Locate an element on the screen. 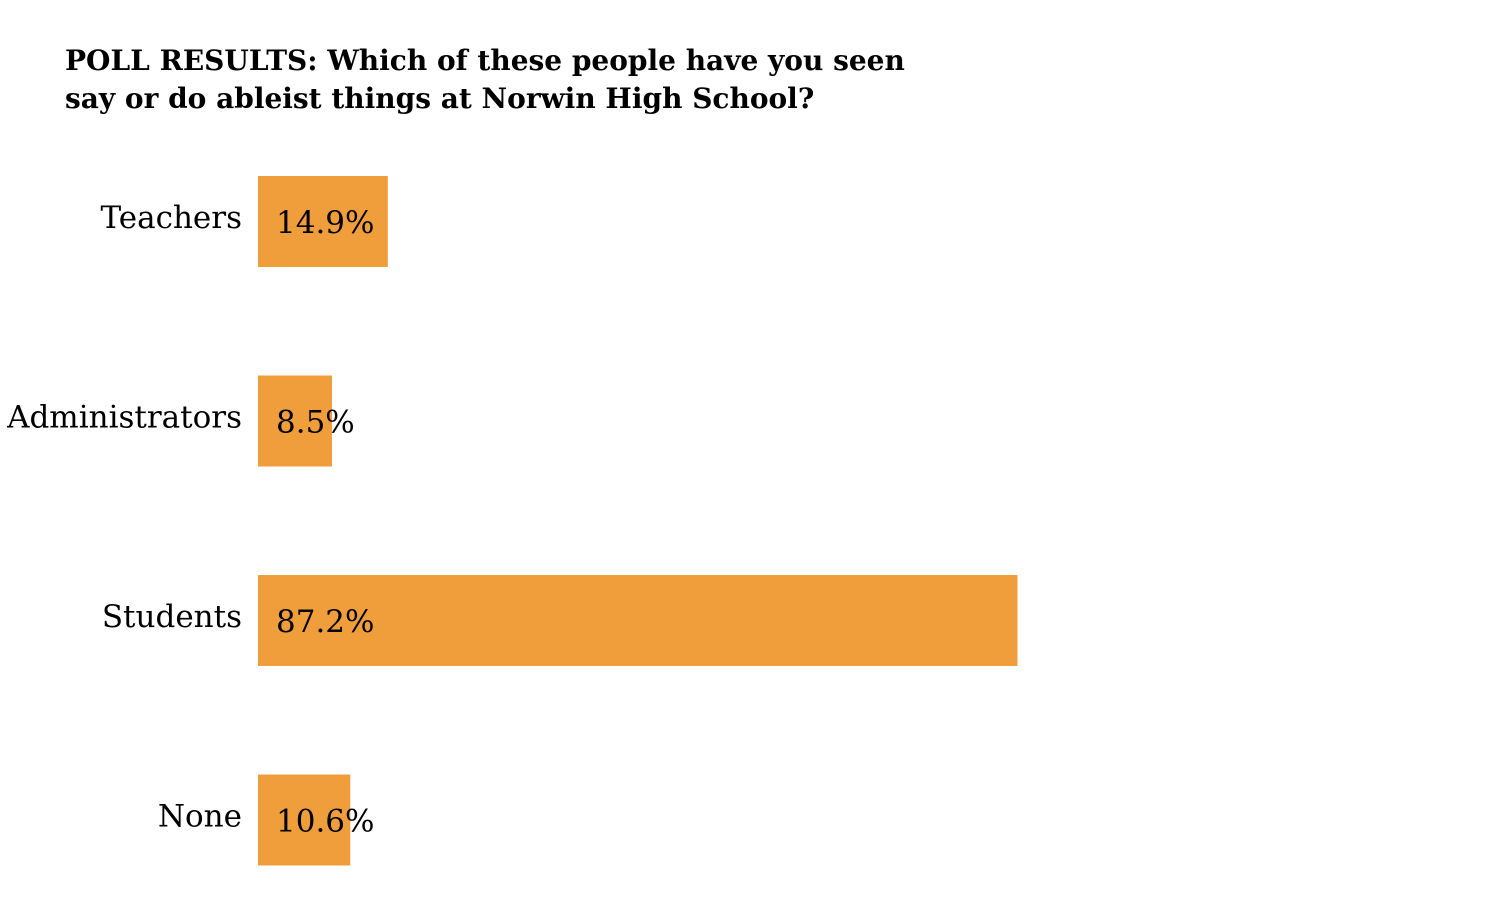 This screenshot has width=1501, height=915. category-label-teachers: Teachers is located at coordinates (172, 218).